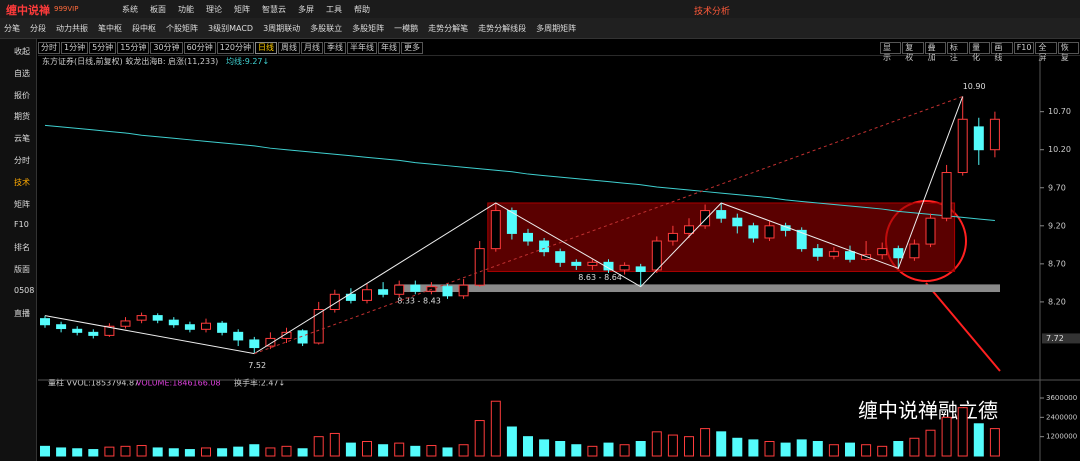 The height and width of the screenshot is (461, 1080). What do you see at coordinates (326, 28) in the screenshot?
I see `toolbar-item: 多股联立` at bounding box center [326, 28].